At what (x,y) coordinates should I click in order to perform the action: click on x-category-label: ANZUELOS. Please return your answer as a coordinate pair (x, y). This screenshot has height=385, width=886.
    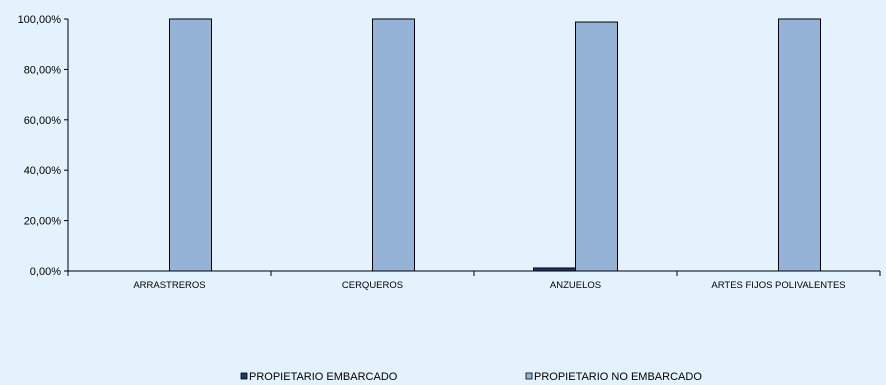
    Looking at the image, I should click on (575, 285).